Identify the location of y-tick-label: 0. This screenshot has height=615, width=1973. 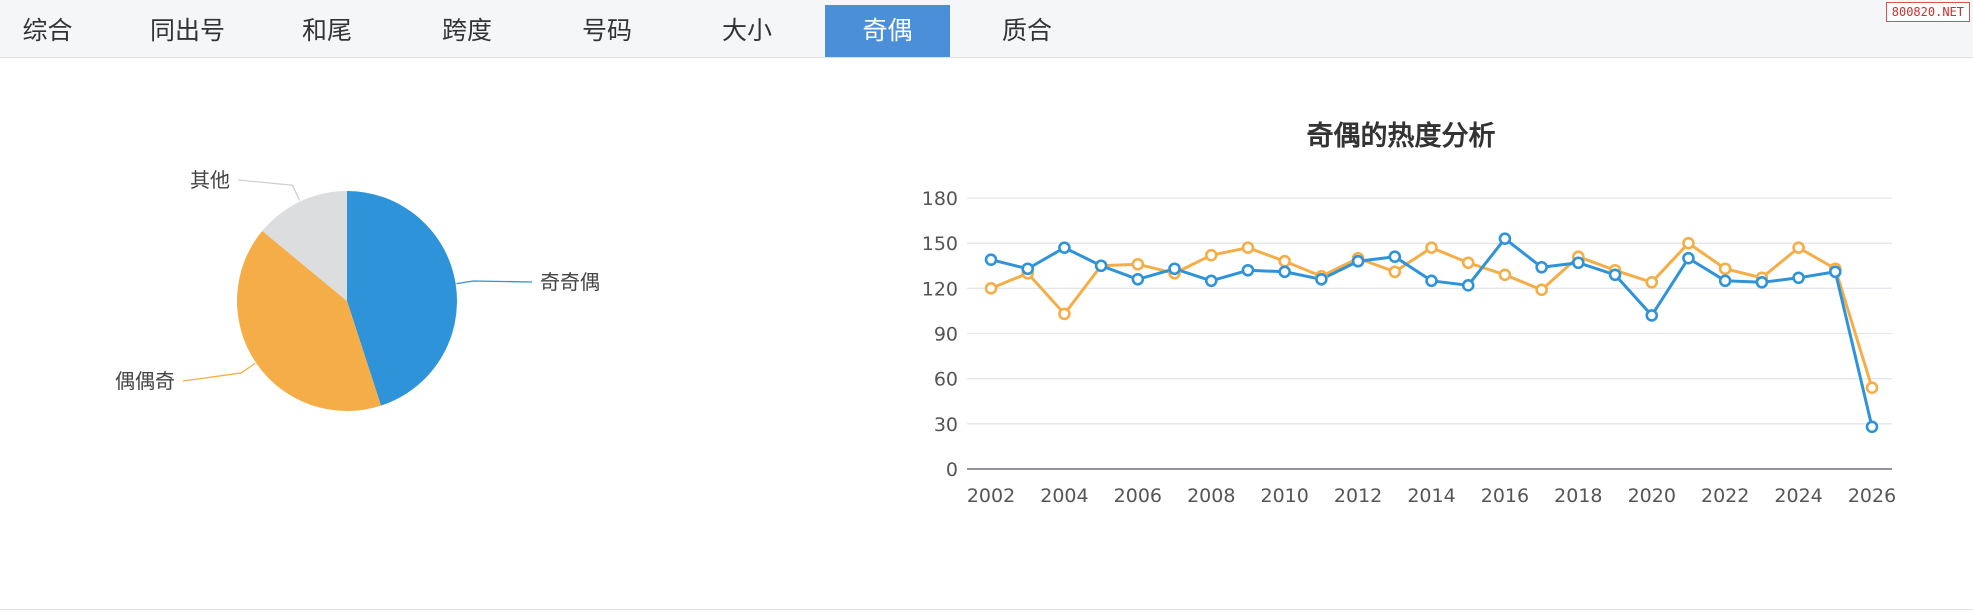
(952, 470).